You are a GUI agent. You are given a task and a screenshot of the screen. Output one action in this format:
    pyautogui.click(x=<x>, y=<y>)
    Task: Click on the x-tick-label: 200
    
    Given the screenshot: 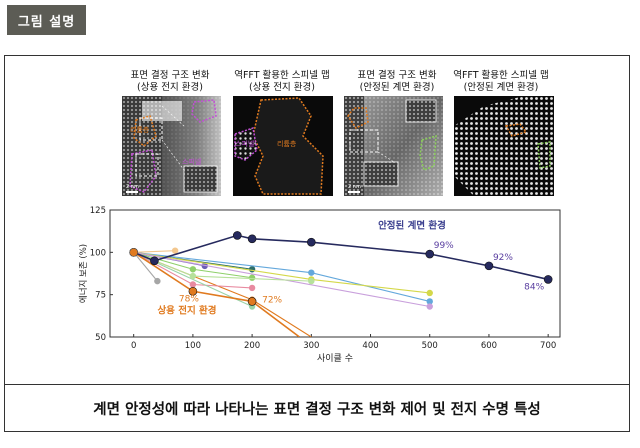 What is the action you would take?
    pyautogui.click(x=252, y=346)
    